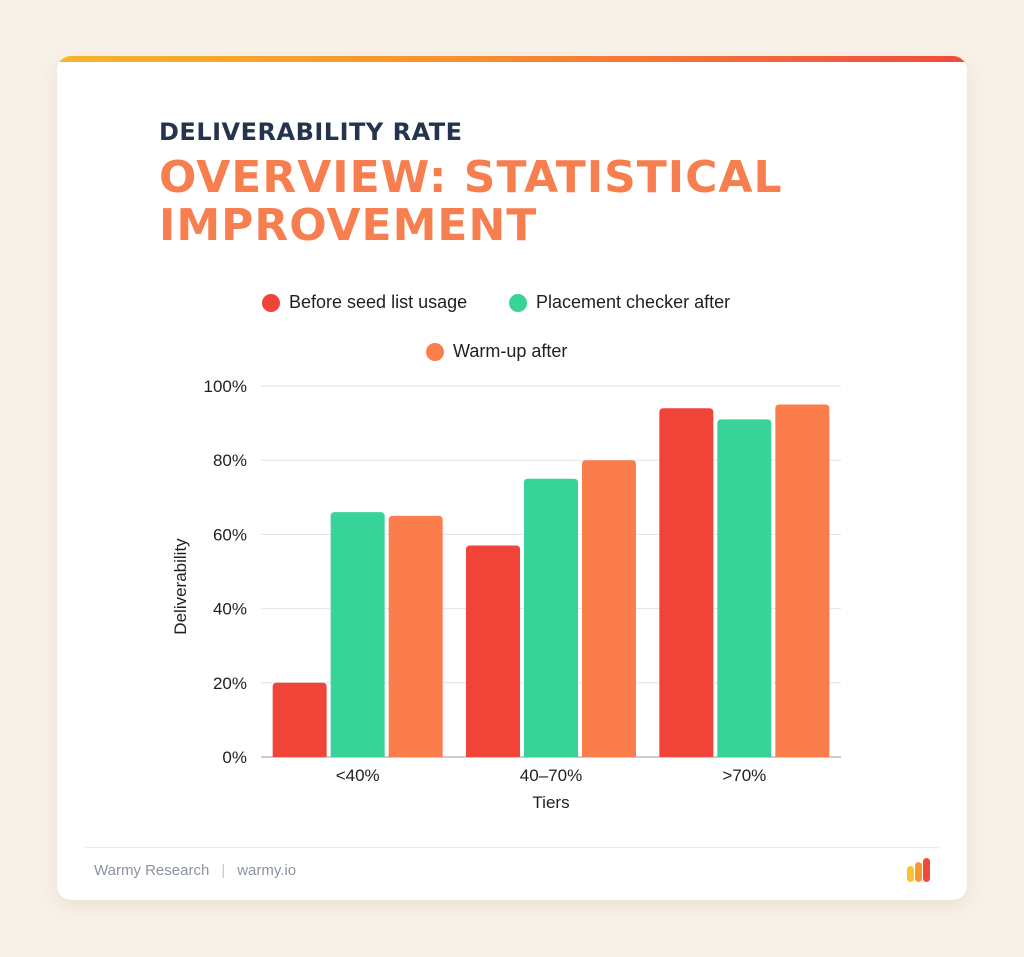 The width and height of the screenshot is (1024, 957). I want to click on footer-site-link: warmy.io, so click(267, 870).